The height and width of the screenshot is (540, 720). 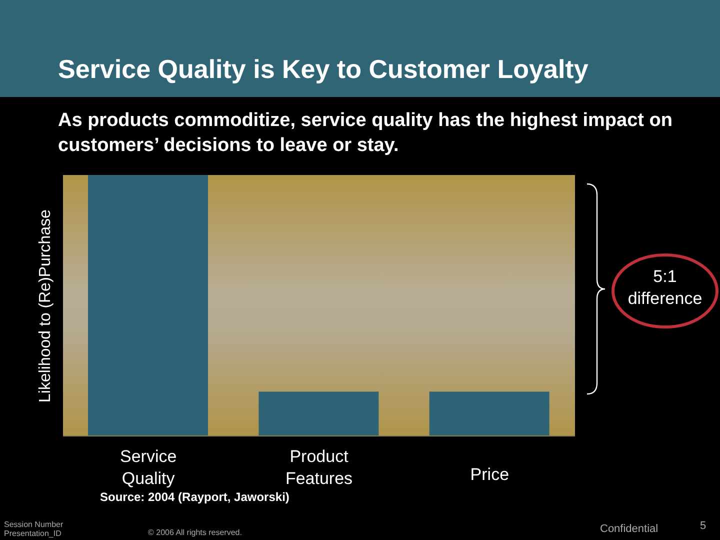 I want to click on text: 5:1 difference, so click(x=665, y=288).